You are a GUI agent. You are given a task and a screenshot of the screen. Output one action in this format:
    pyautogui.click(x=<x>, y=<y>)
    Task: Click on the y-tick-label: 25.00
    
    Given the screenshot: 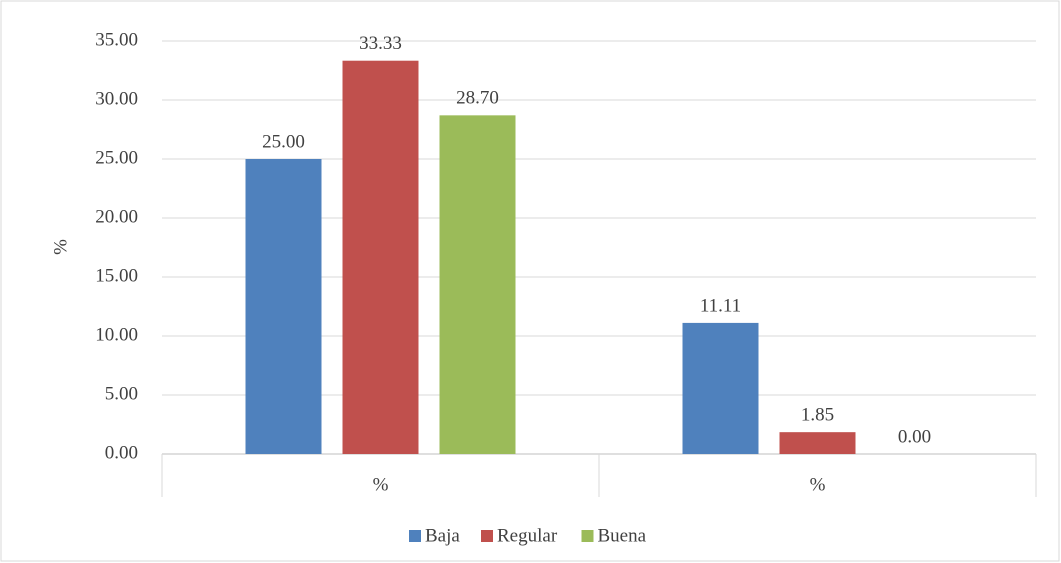 What is the action you would take?
    pyautogui.click(x=116, y=157)
    